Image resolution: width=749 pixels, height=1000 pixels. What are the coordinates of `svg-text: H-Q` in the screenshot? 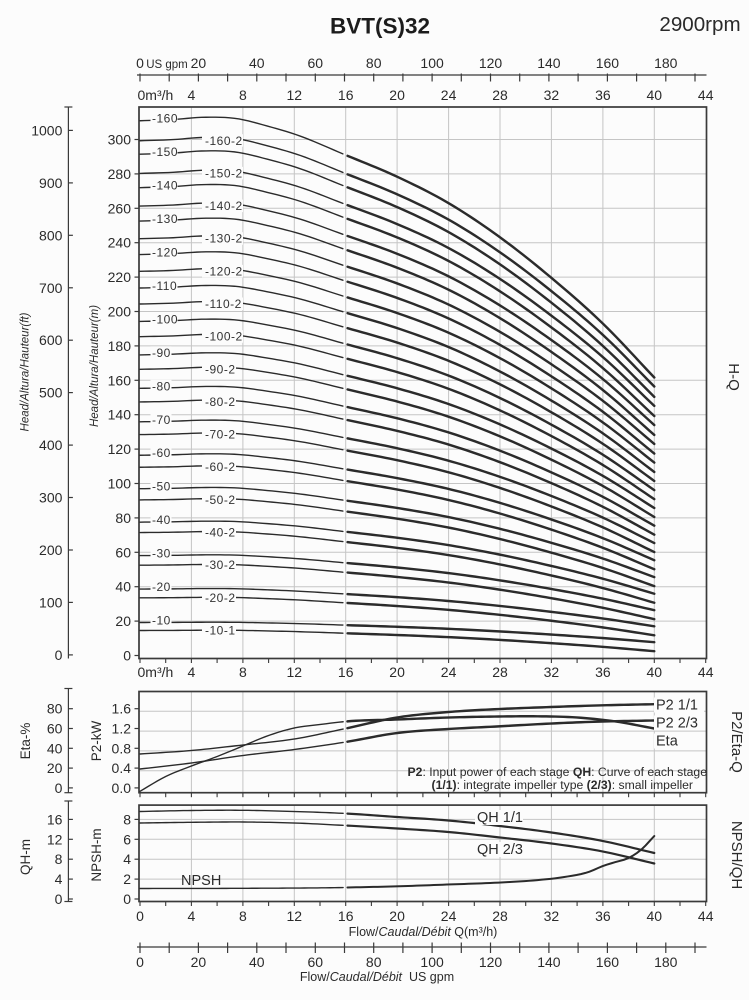 It's located at (733, 377).